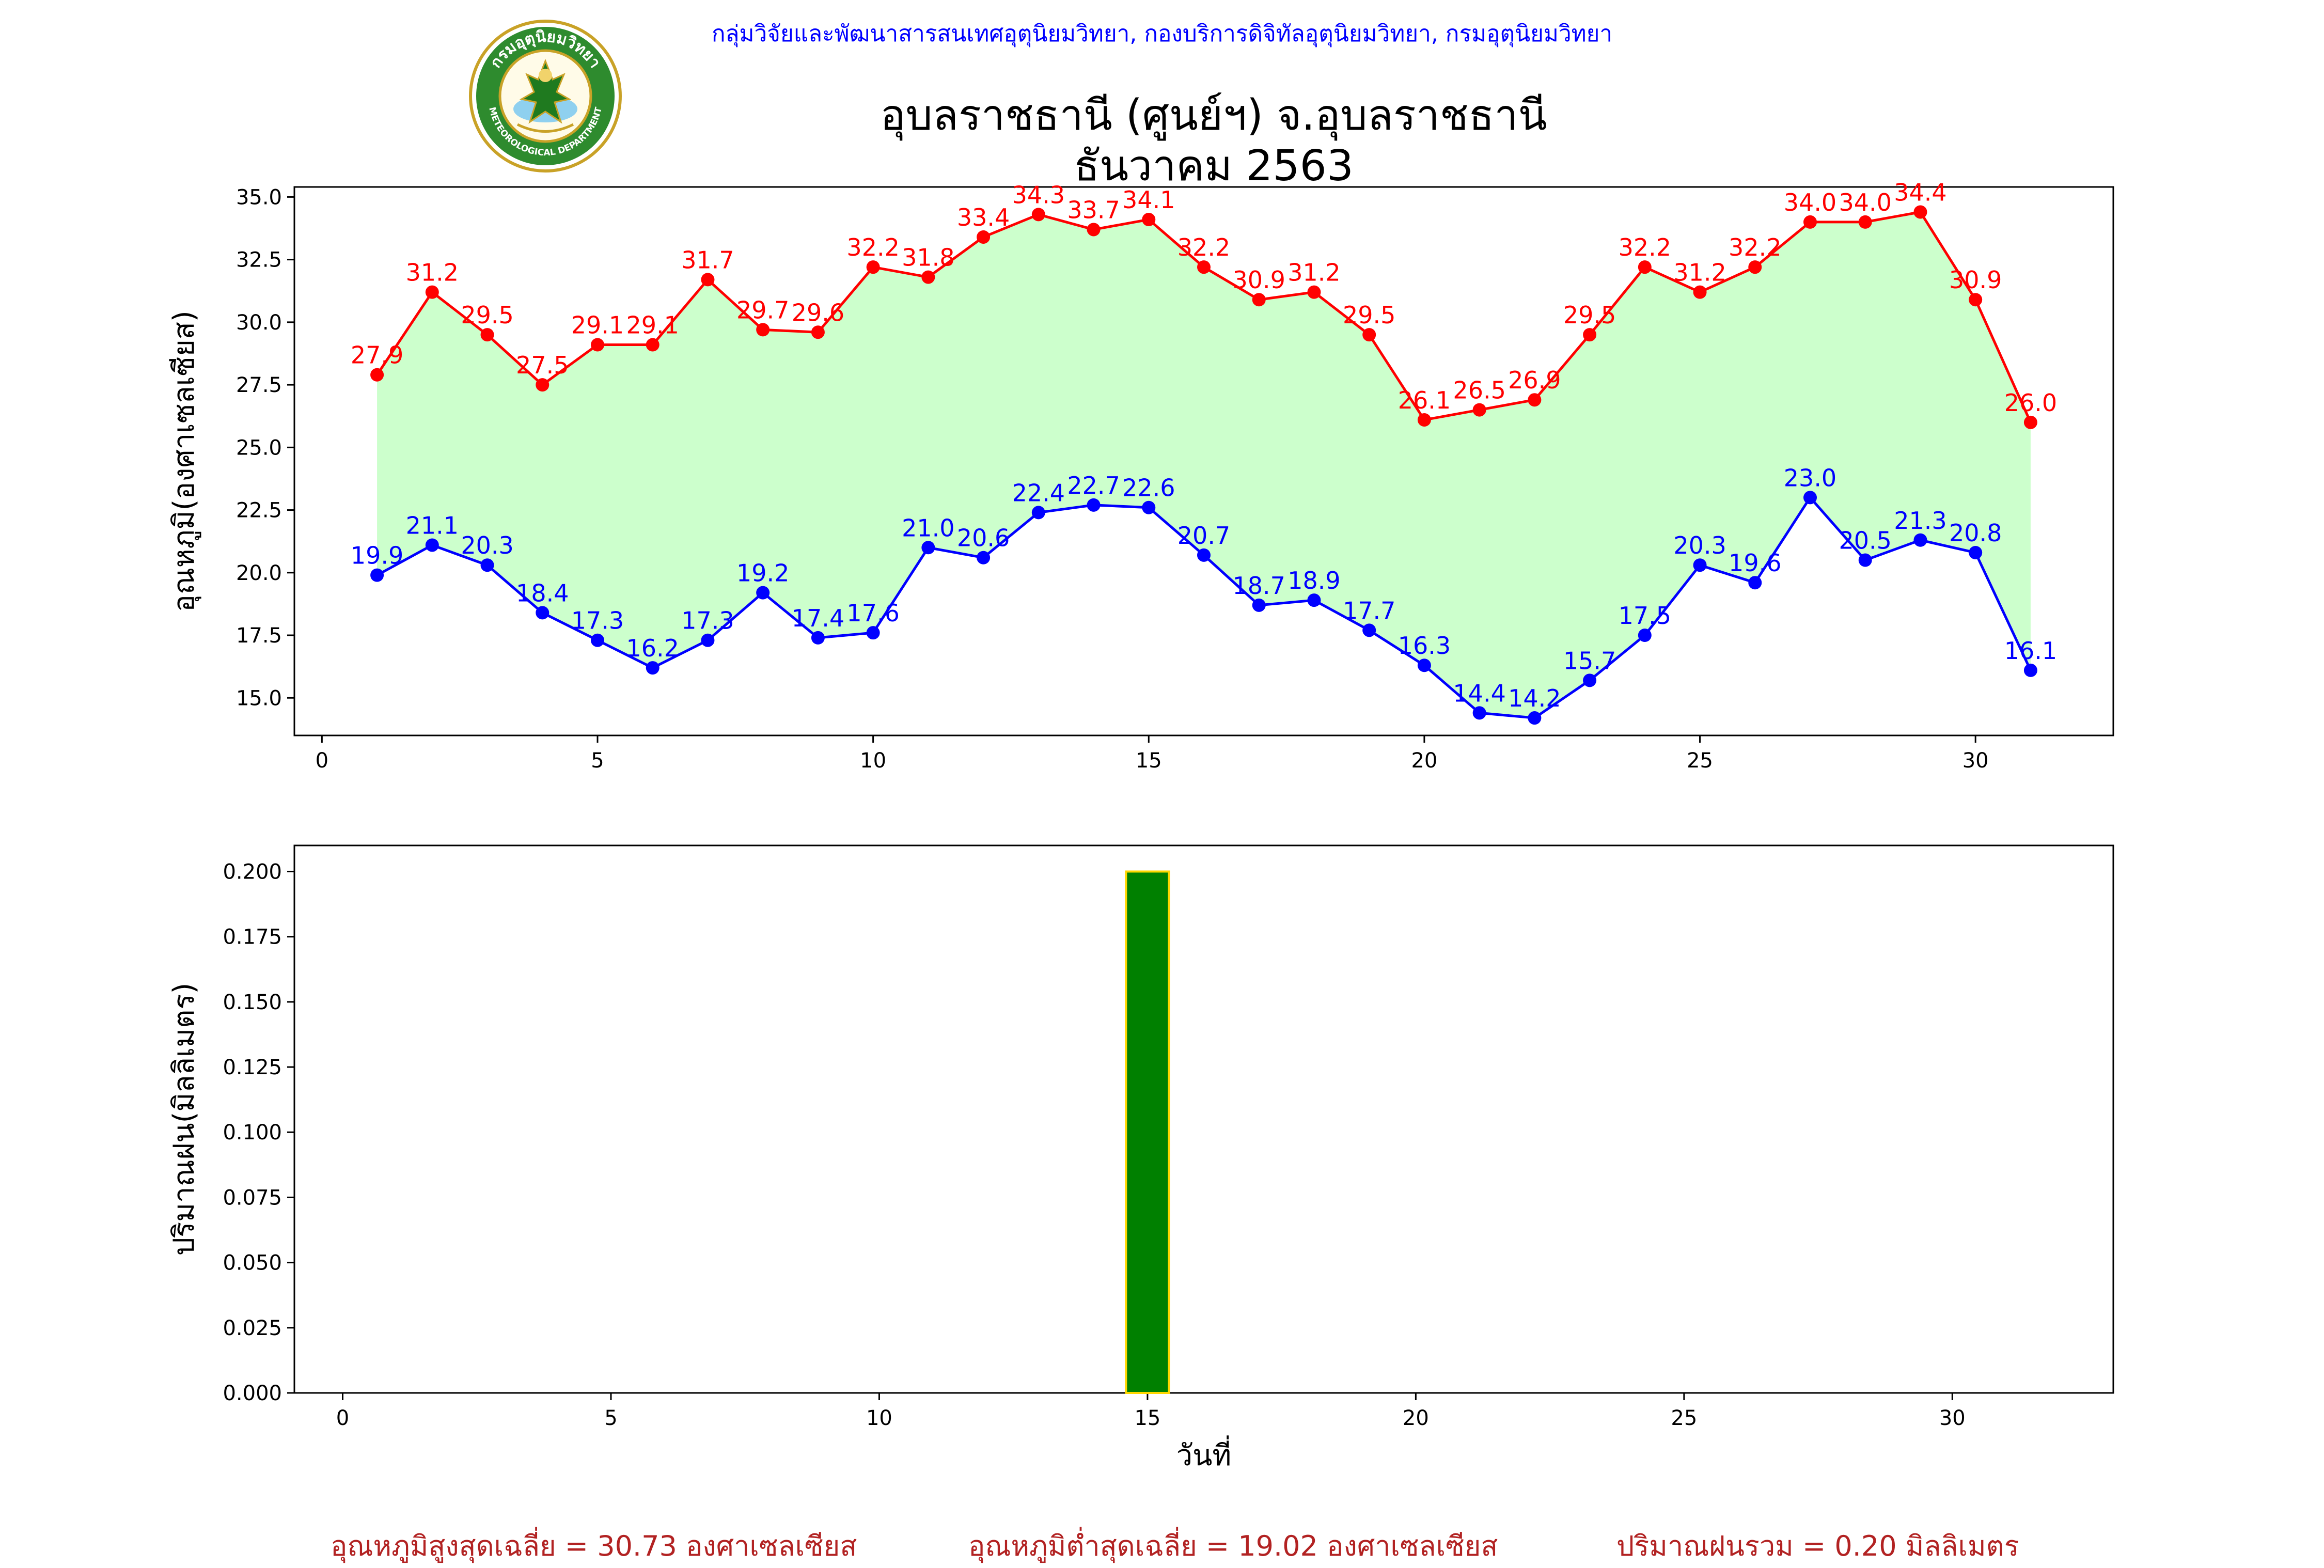 This screenshot has width=2324, height=1568. What do you see at coordinates (652, 648) in the screenshot?
I see `min-temperature-value-label: 16.2` at bounding box center [652, 648].